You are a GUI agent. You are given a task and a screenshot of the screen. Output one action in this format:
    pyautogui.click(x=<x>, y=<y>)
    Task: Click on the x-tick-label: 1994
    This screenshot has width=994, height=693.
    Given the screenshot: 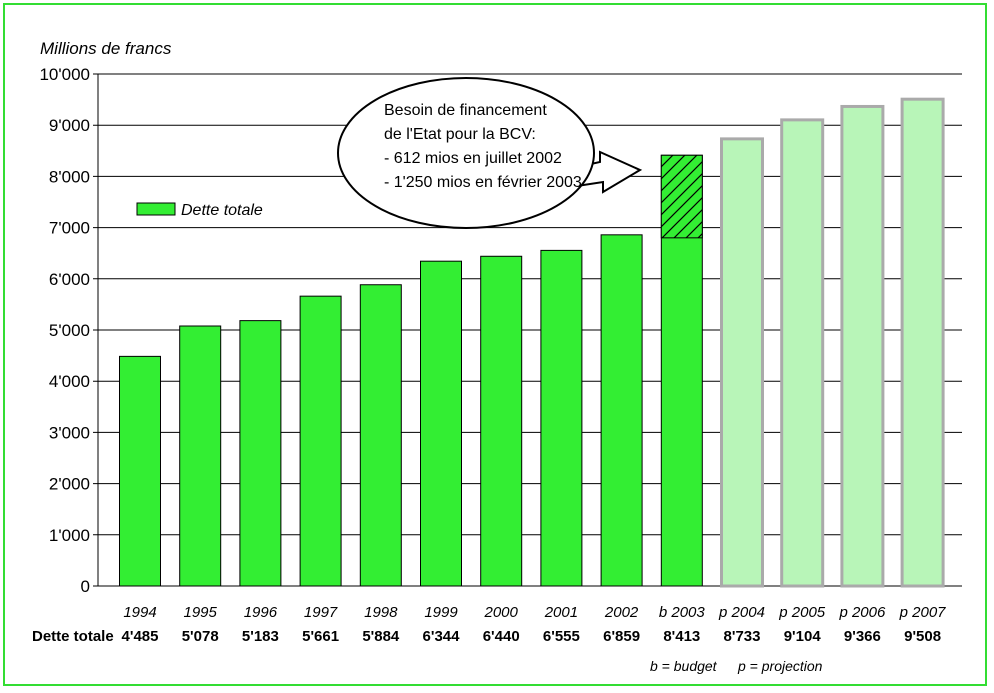 What is the action you would take?
    pyautogui.click(x=139, y=612)
    